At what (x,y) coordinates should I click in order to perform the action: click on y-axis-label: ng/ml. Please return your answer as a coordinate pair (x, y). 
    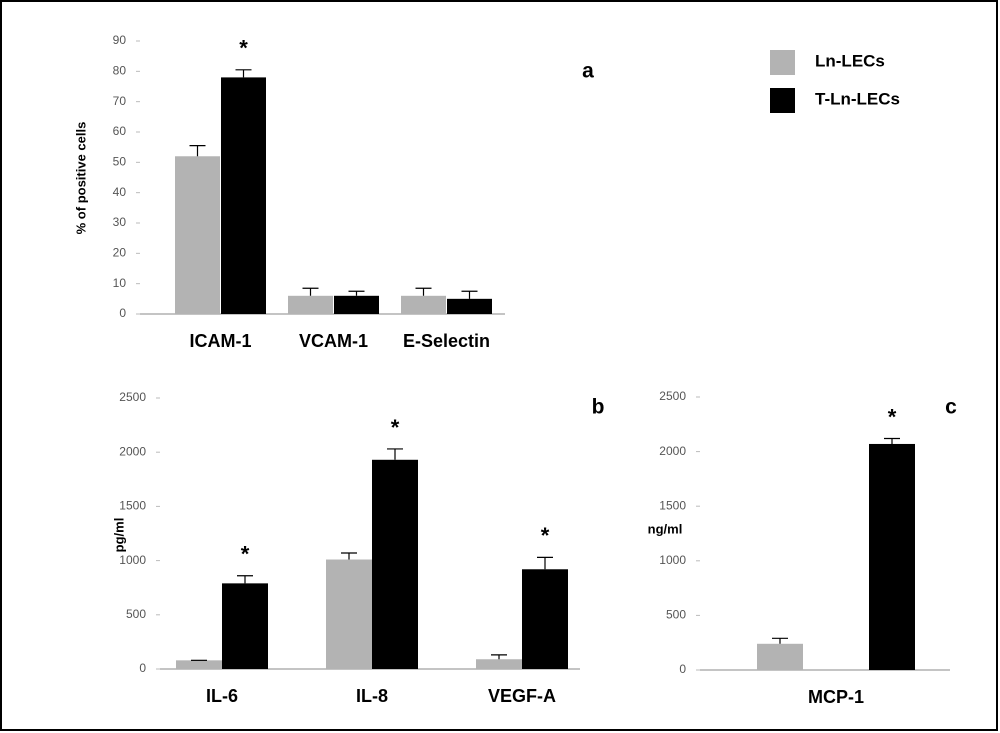
    Looking at the image, I should click on (665, 528).